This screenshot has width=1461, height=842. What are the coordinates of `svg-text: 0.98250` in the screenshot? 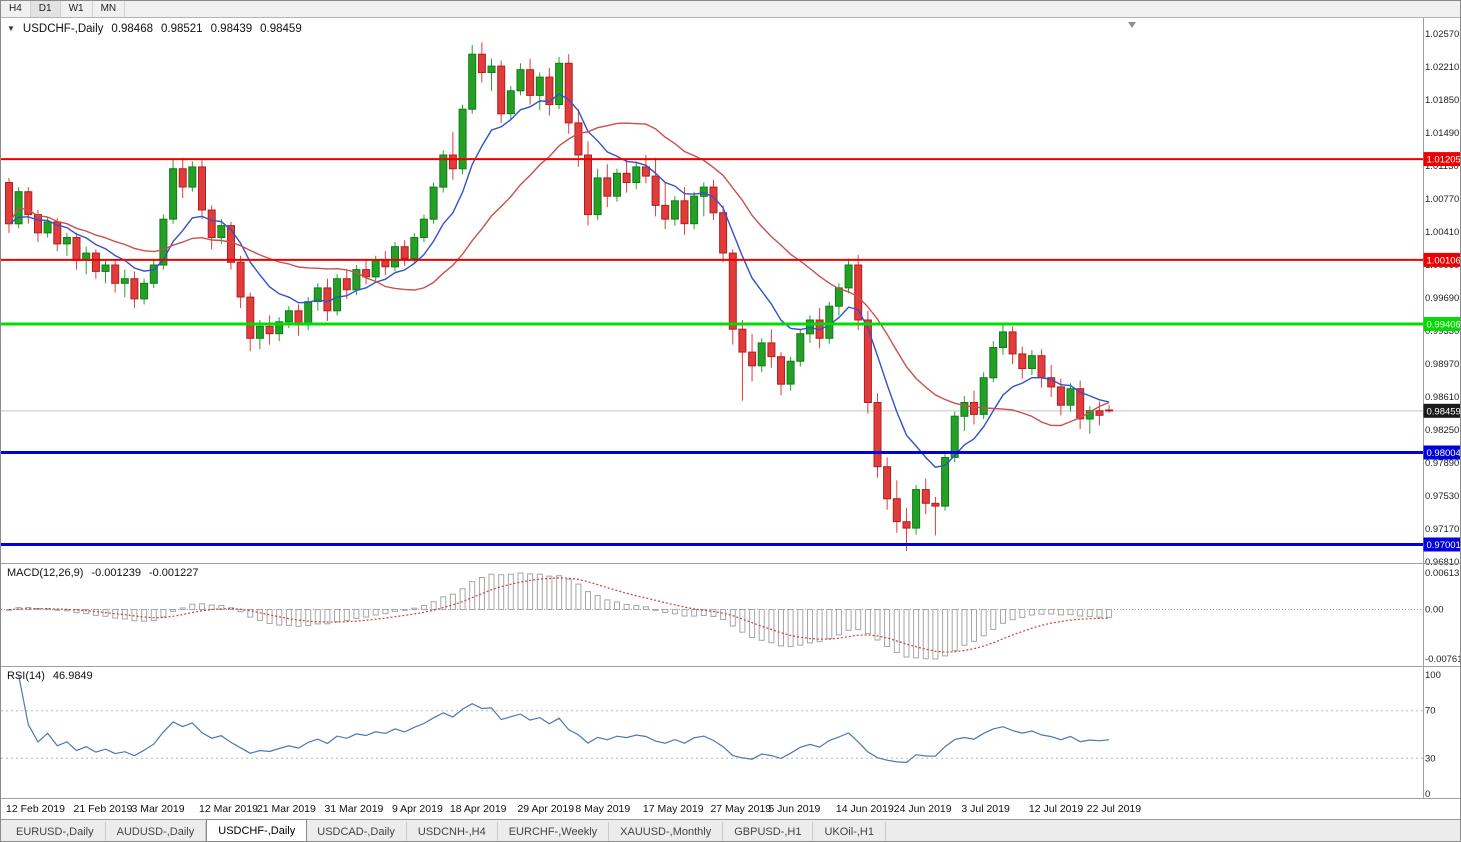 It's located at (1442, 430).